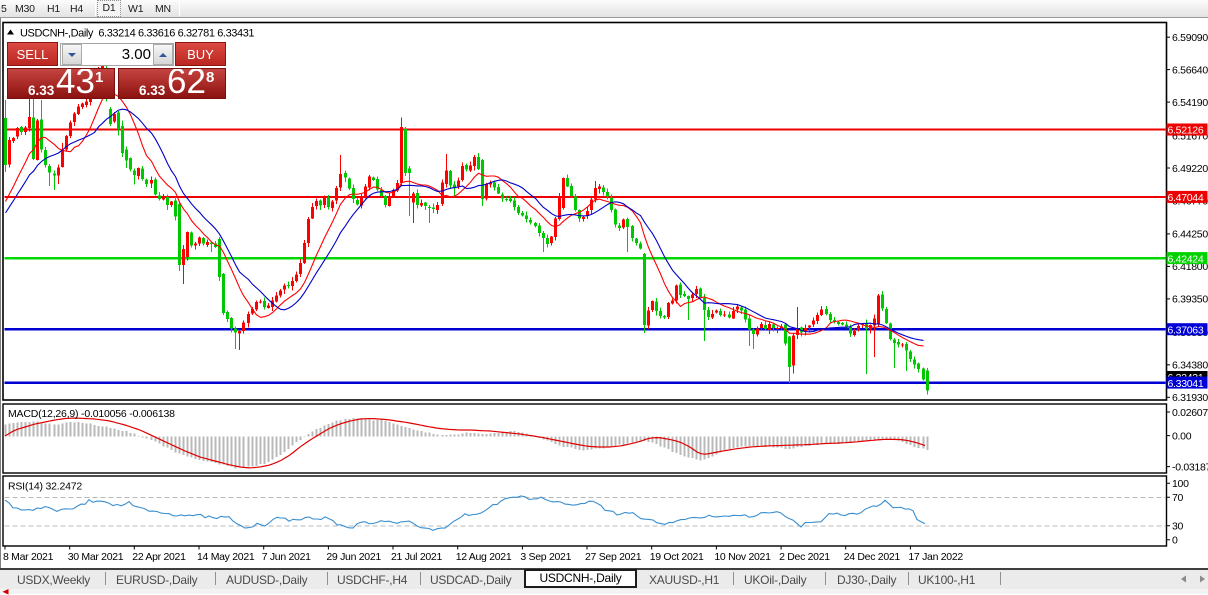 Image resolution: width=1208 pixels, height=595 pixels. What do you see at coordinates (416, 557) in the screenshot?
I see `svg-text: 21 Jul 2021` at bounding box center [416, 557].